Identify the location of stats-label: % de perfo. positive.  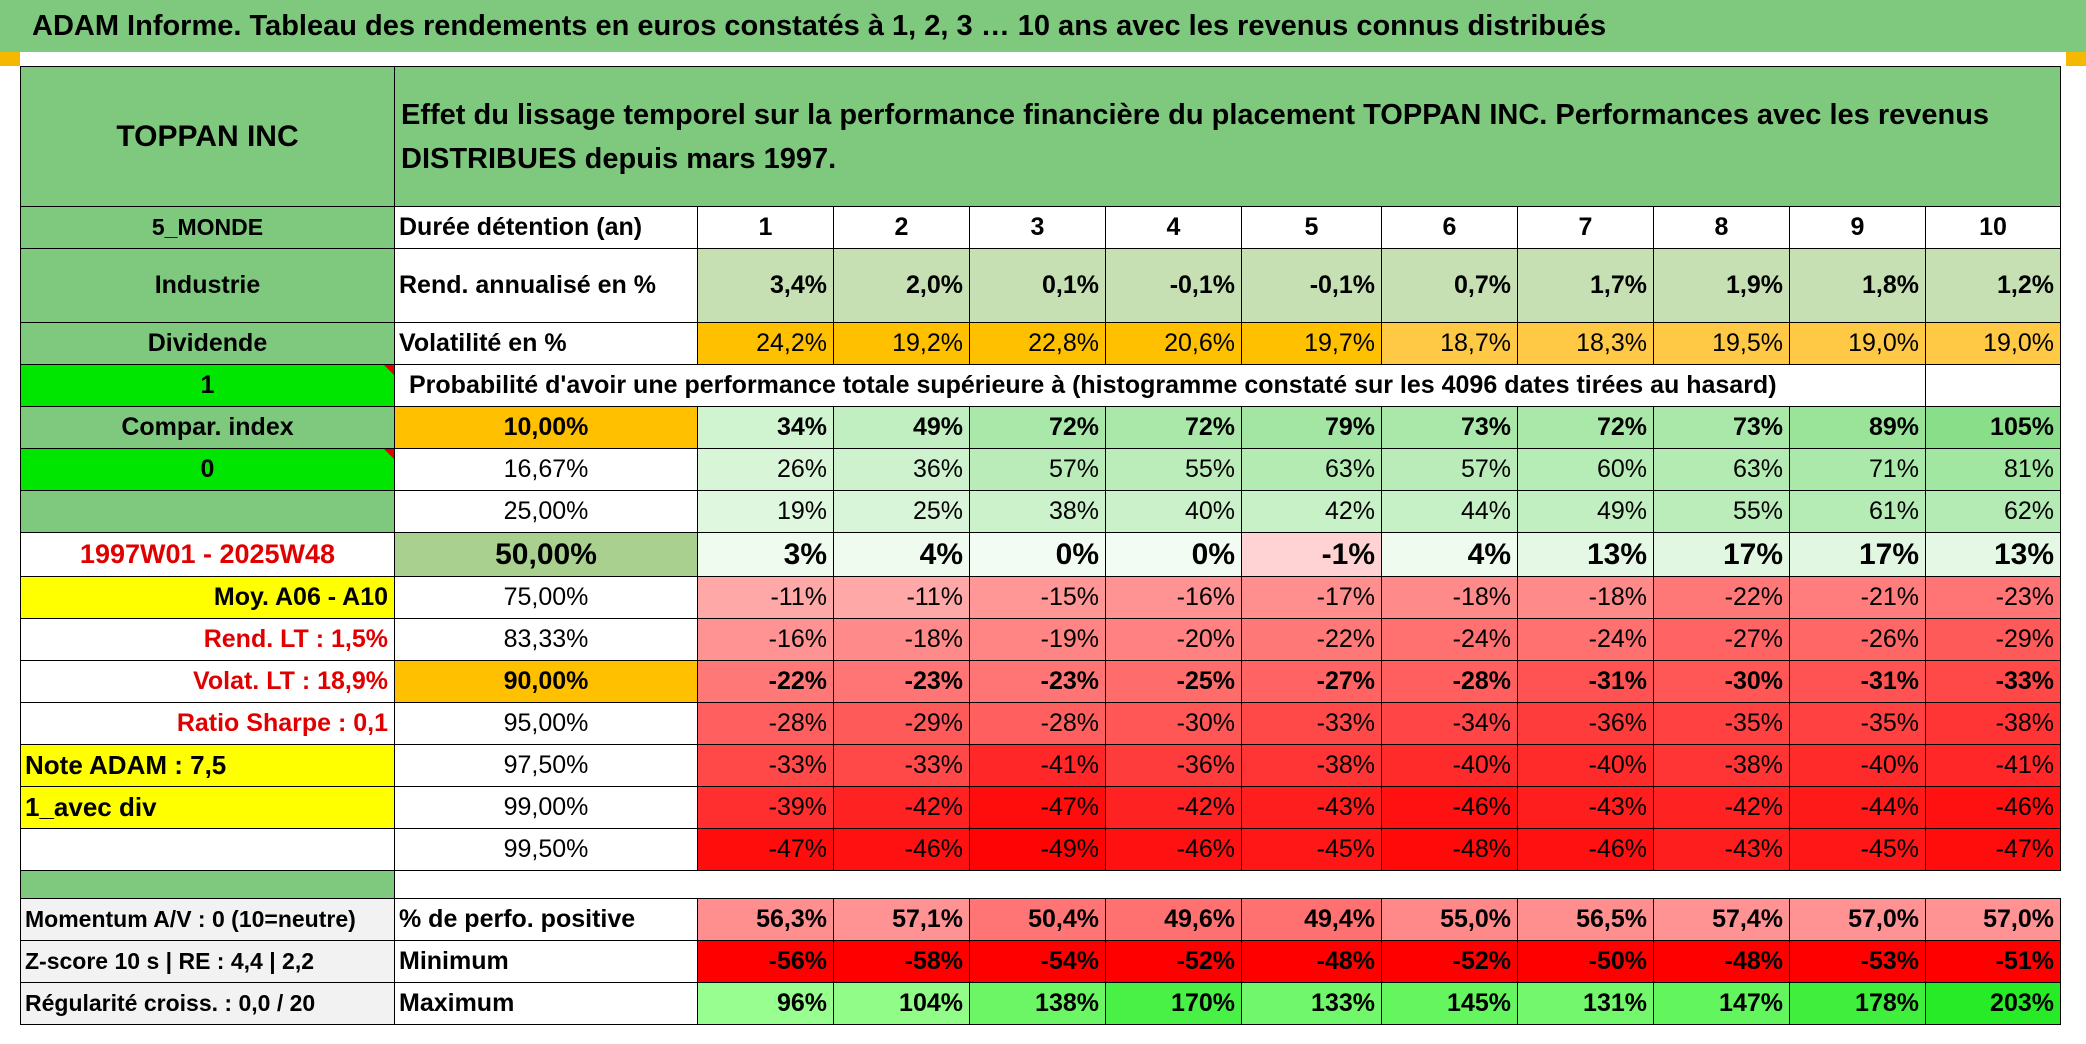
(546, 919).